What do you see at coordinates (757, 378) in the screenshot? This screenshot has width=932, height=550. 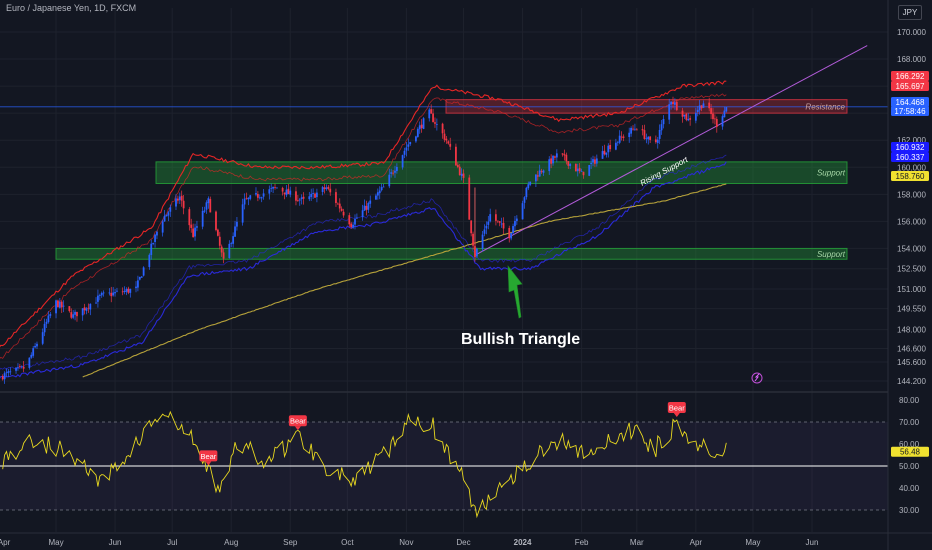 I see `spark-icon` at bounding box center [757, 378].